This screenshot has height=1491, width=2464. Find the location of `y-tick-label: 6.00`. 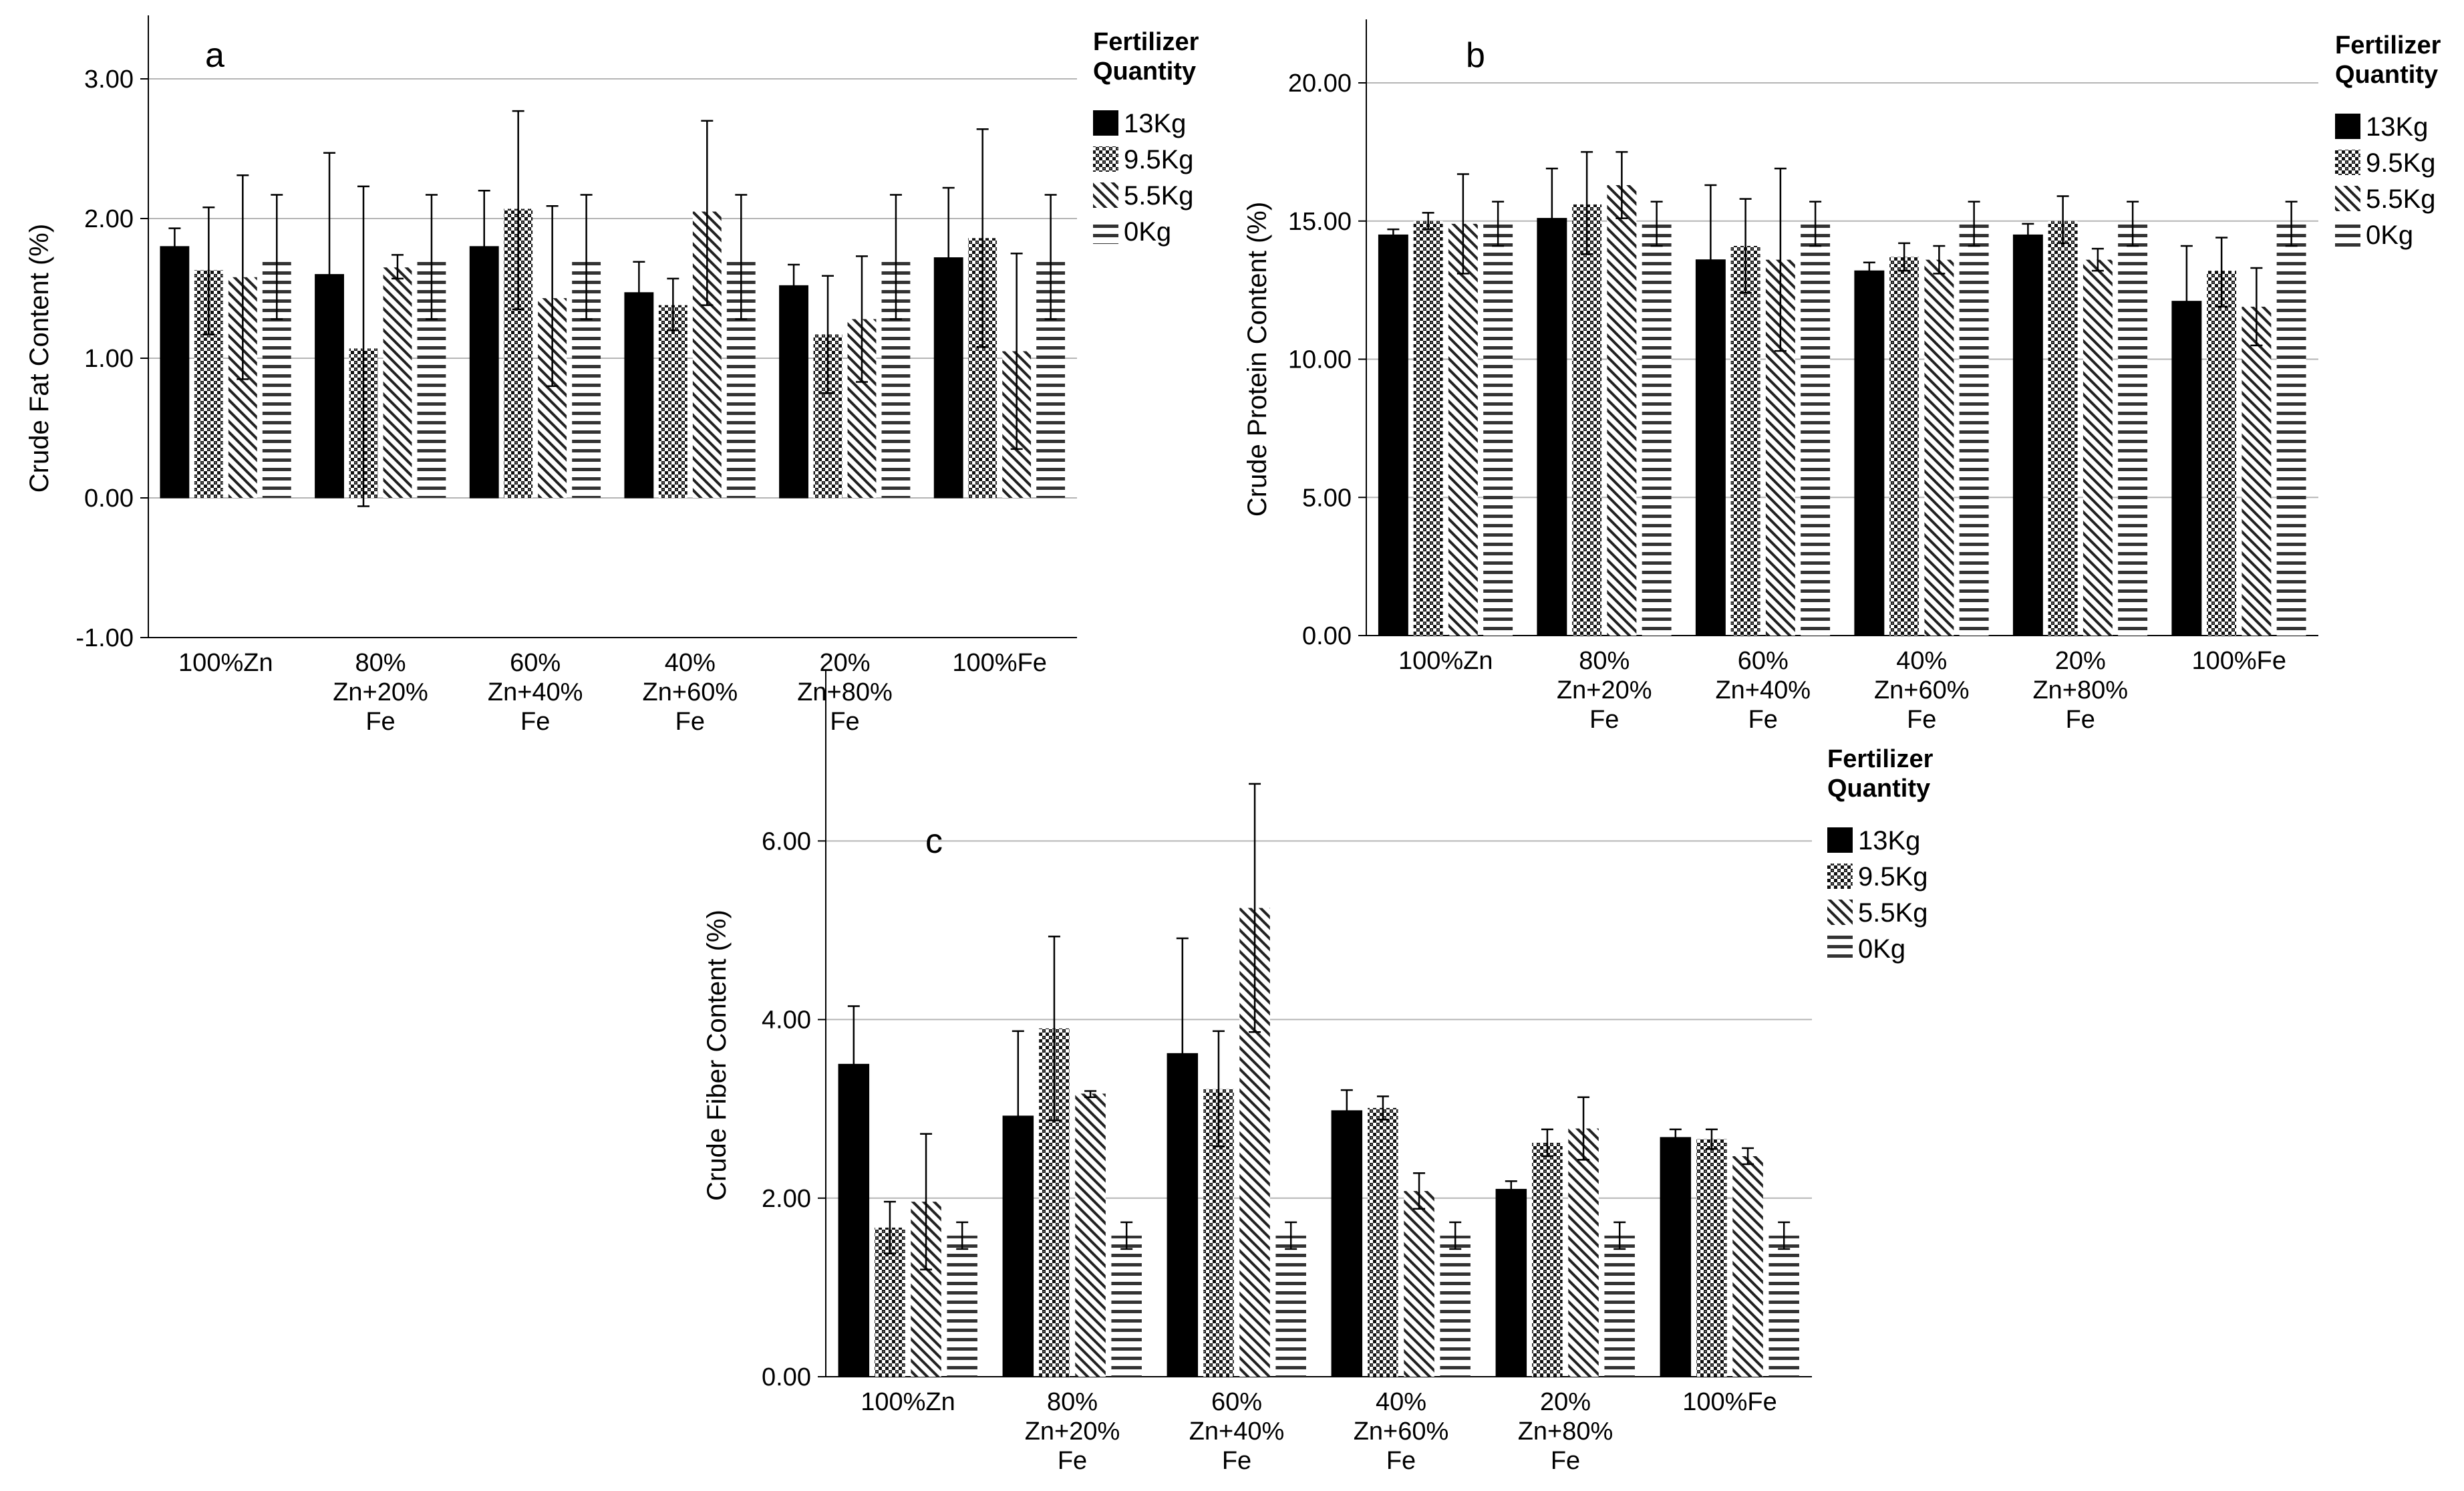

y-tick-label: 6.00 is located at coordinates (786, 841).